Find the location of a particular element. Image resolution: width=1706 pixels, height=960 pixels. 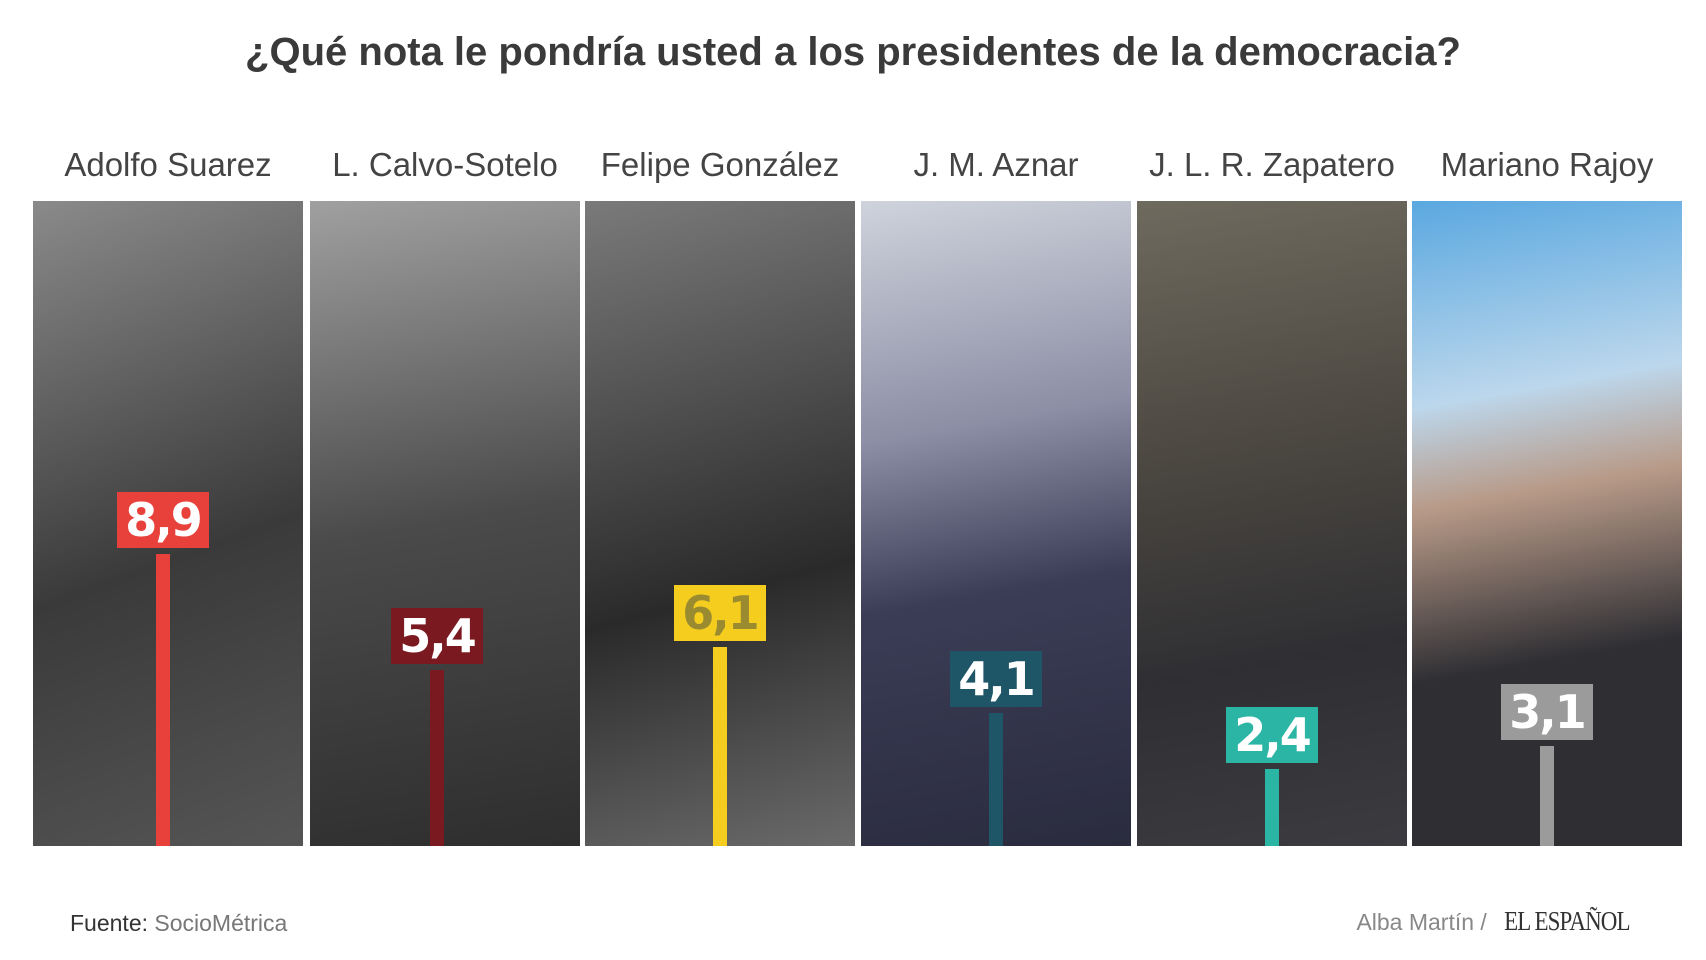

brand-logo: EL ESPAÑOL is located at coordinates (1567, 921).